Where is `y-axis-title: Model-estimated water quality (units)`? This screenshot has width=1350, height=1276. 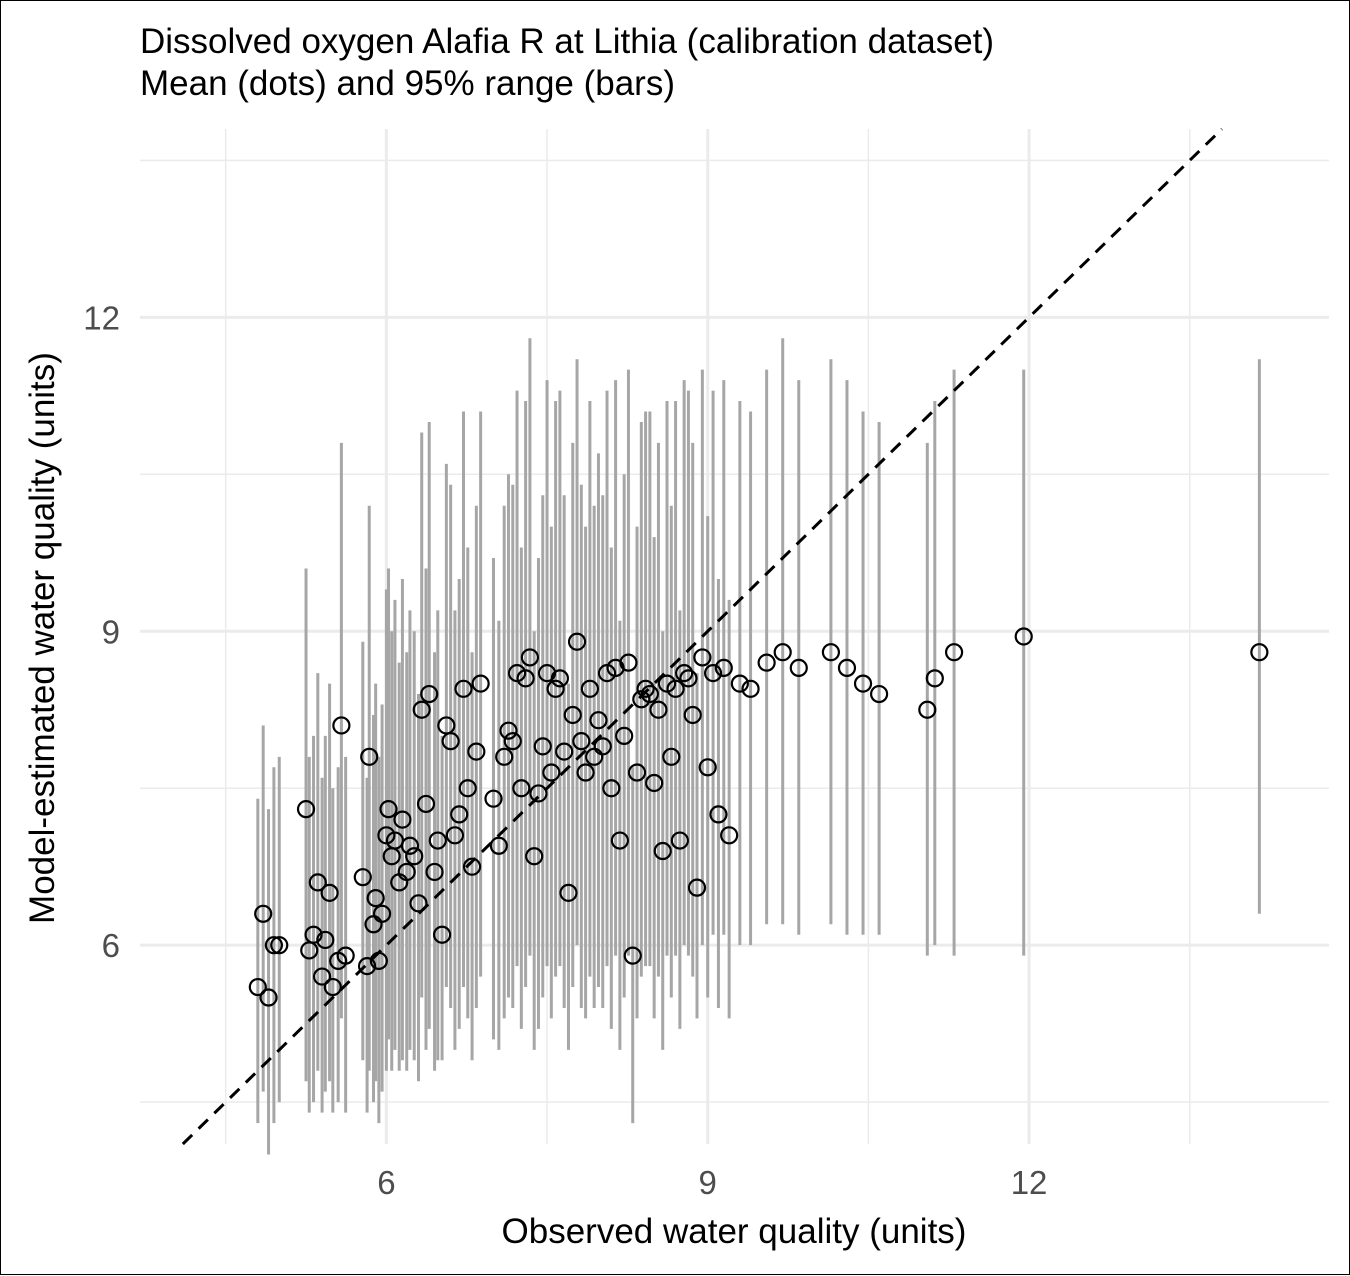
y-axis-title: Model-estimated water quality (units) is located at coordinates (42, 638).